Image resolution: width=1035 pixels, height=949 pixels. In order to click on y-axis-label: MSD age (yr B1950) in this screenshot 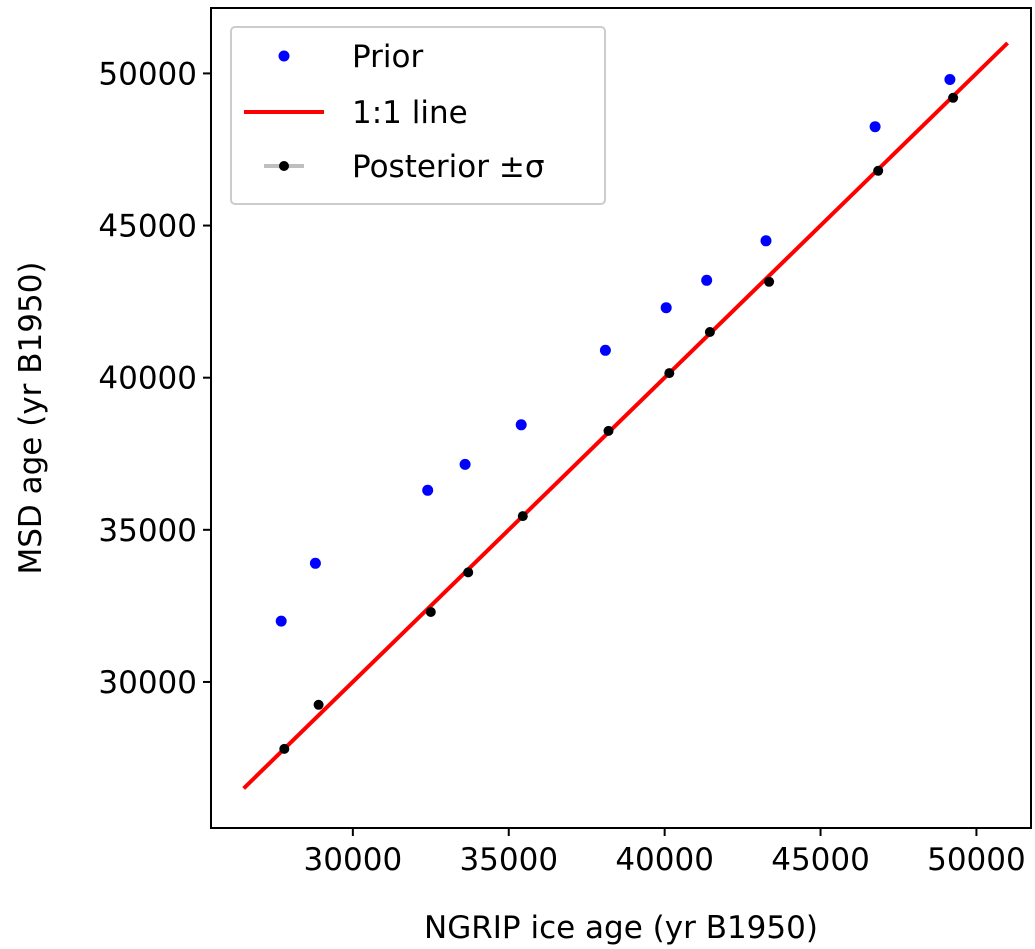, I will do `click(31, 417)`.